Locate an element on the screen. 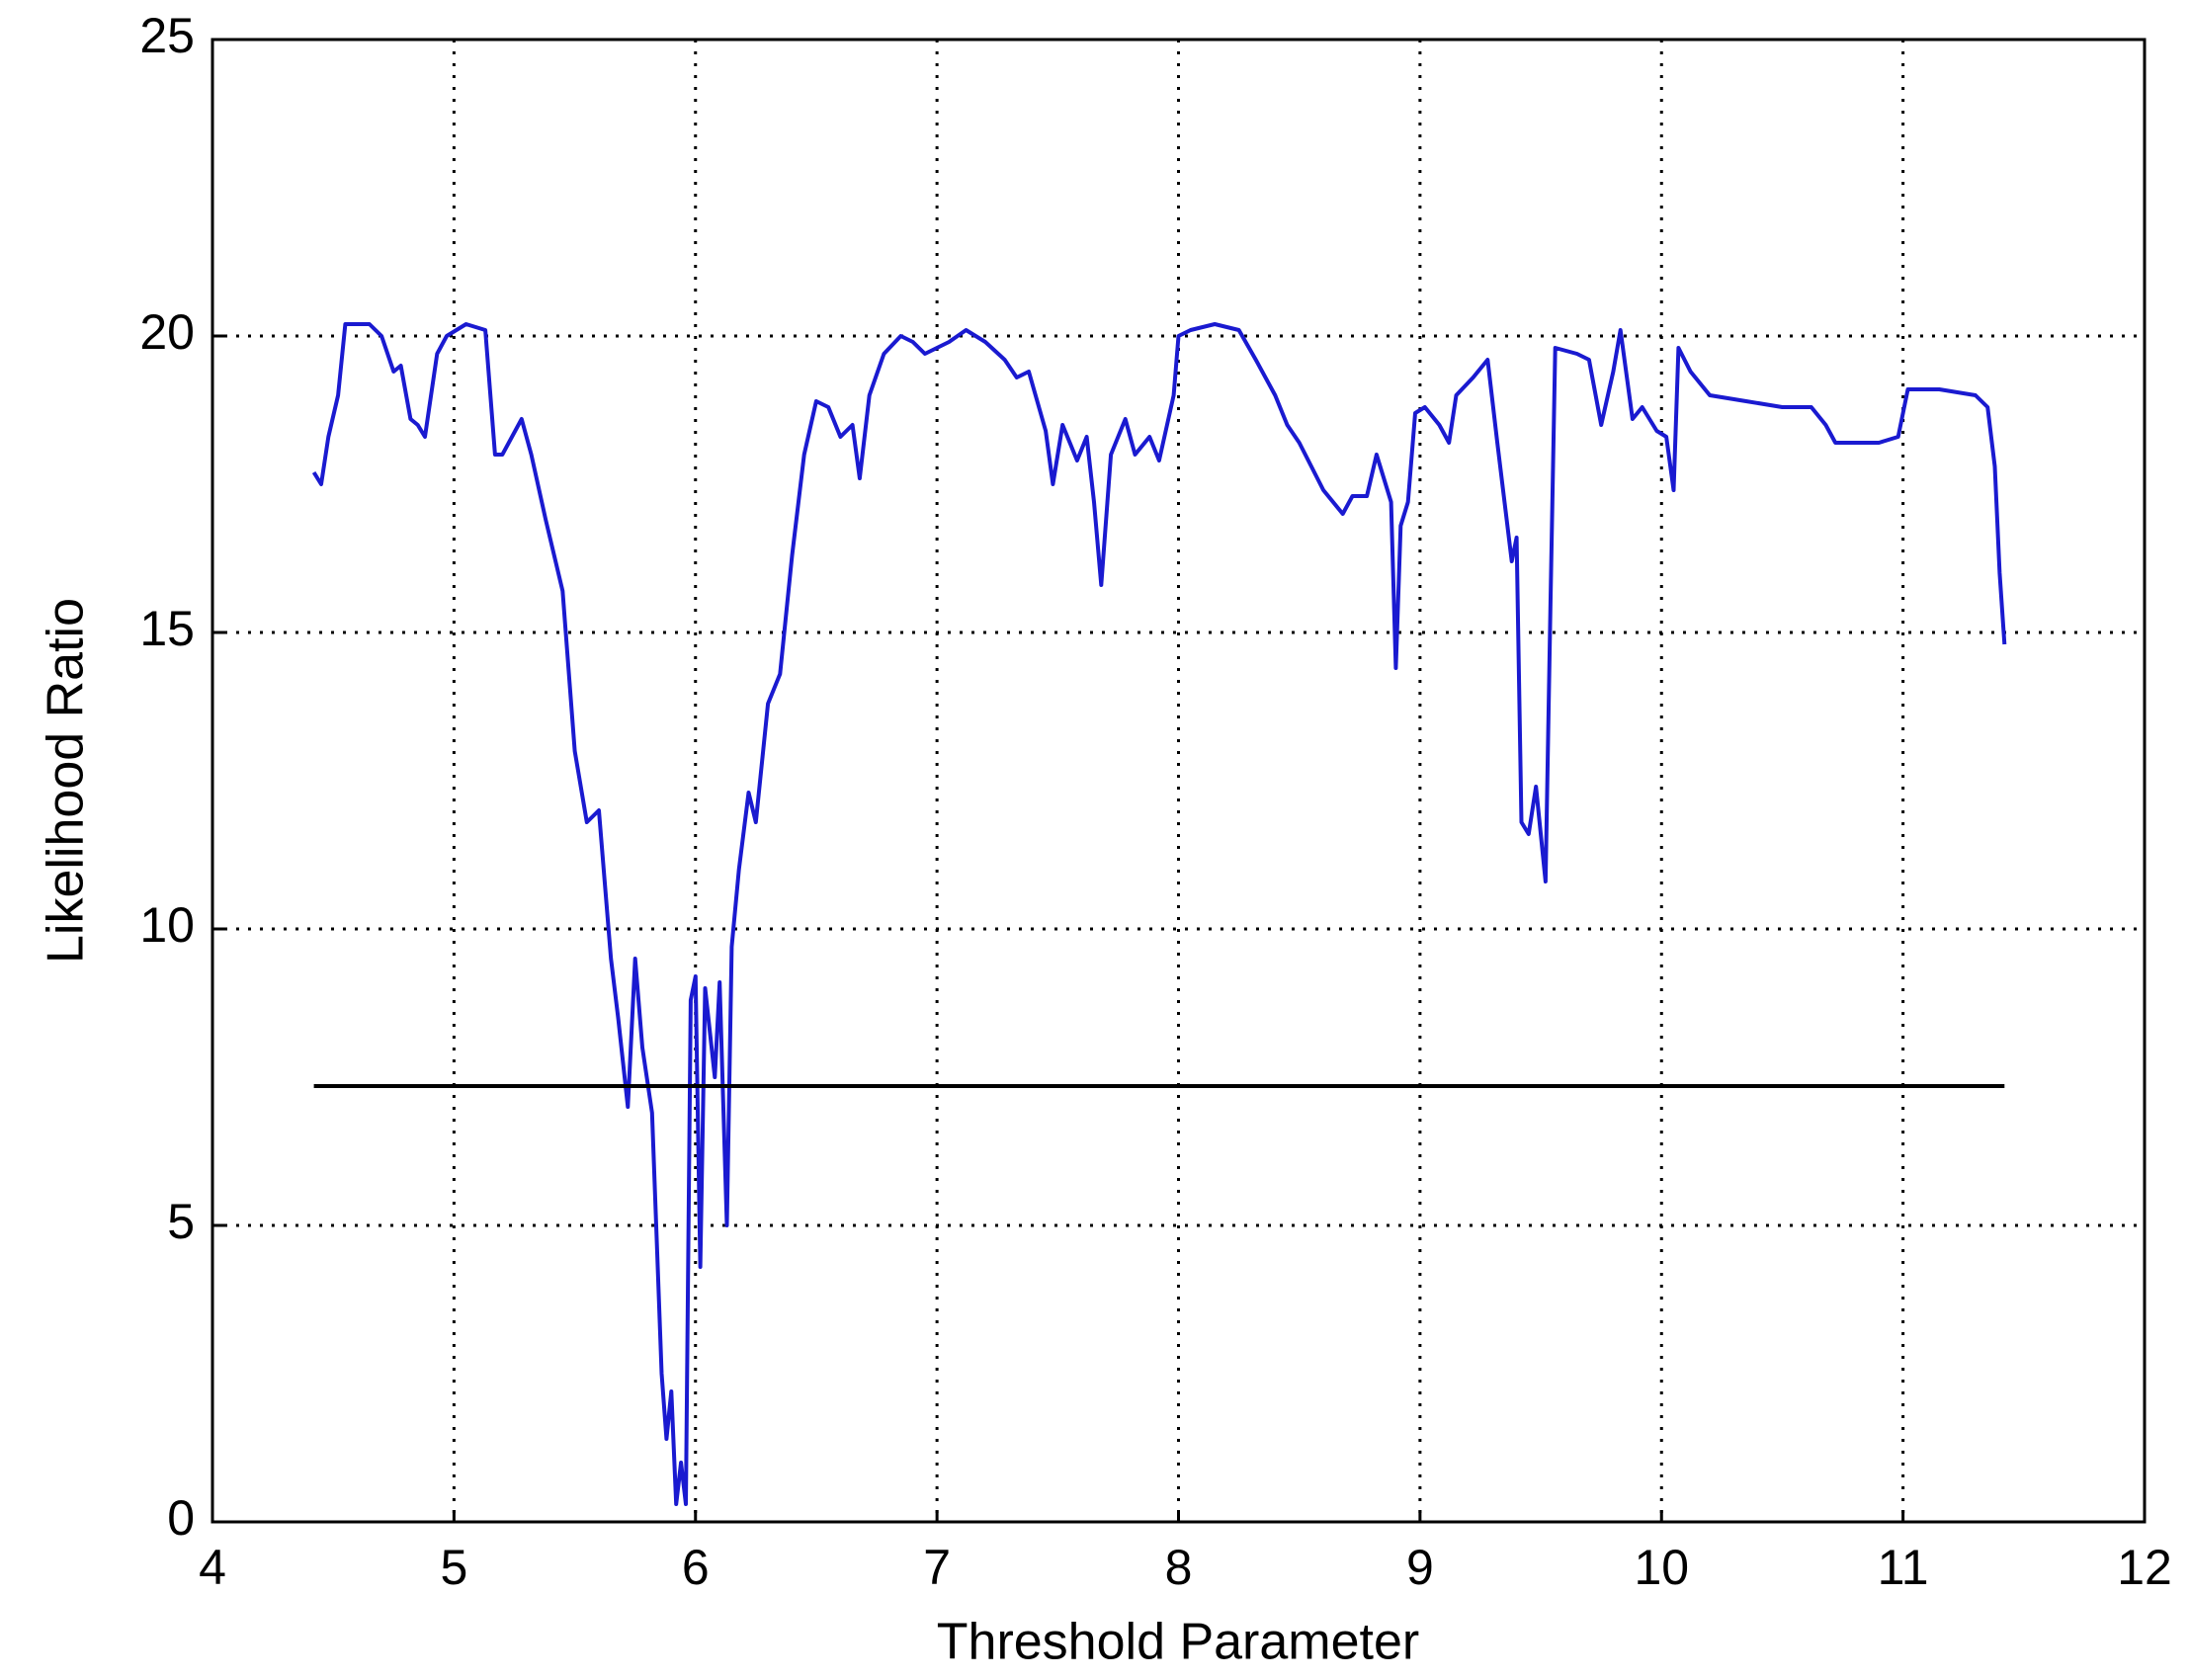  x-tick-label: 9 is located at coordinates (1420, 1567).